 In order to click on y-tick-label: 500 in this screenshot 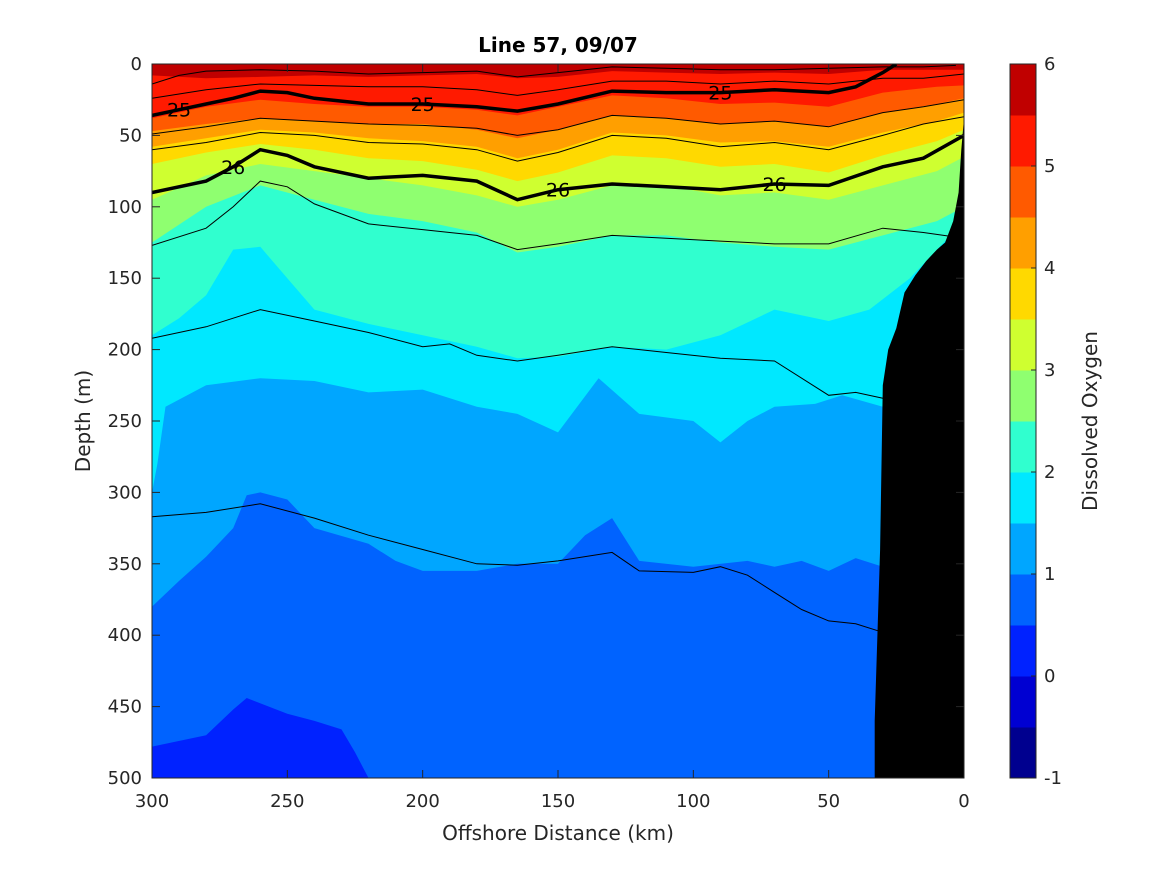, I will do `click(125, 778)`.